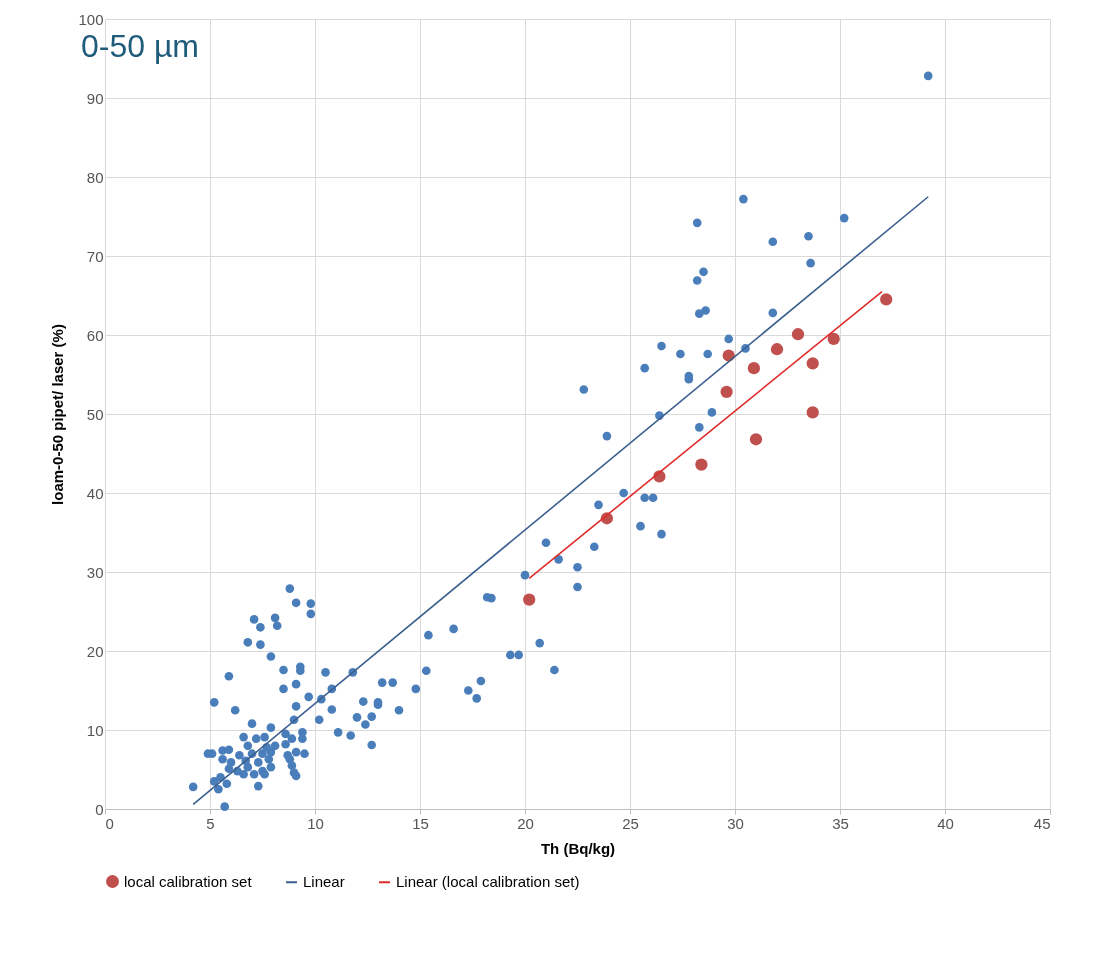 The height and width of the screenshot is (980, 1101). I want to click on x-tick-label: 25, so click(630, 823).